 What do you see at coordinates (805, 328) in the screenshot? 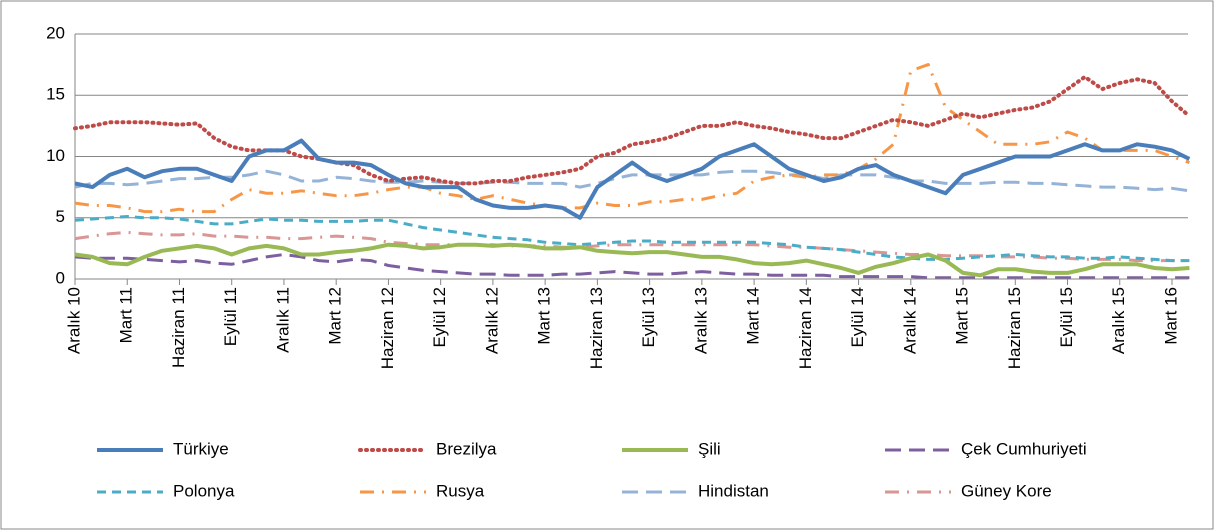
I see `x-tick-label: Haziran 14` at bounding box center [805, 328].